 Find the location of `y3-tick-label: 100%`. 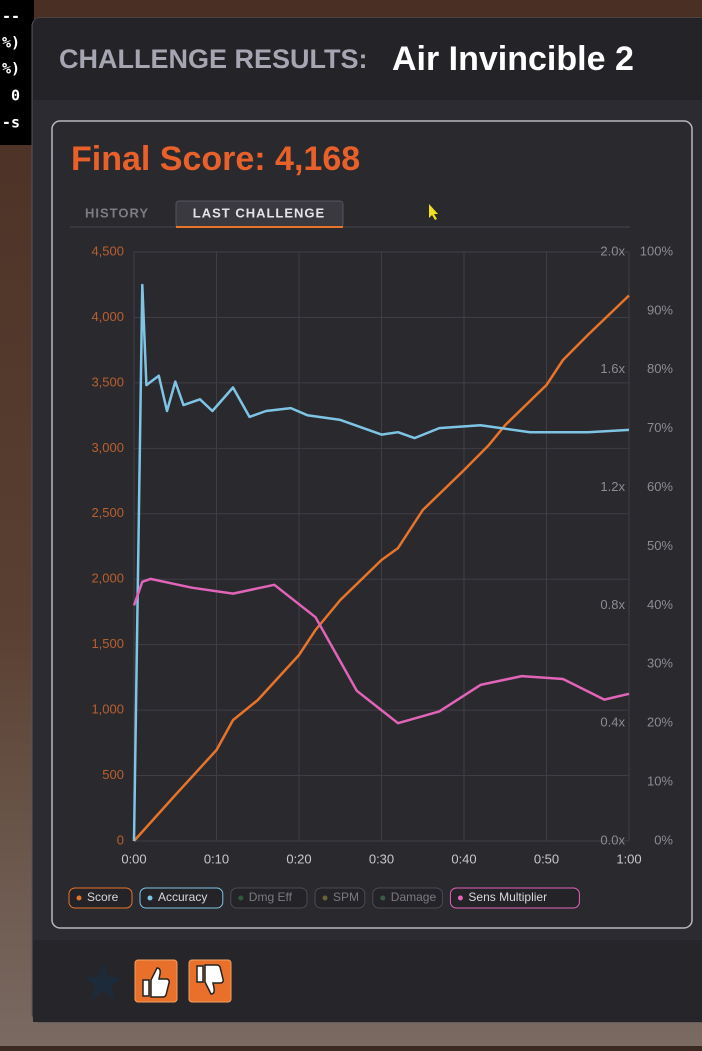

y3-tick-label: 100% is located at coordinates (657, 250).